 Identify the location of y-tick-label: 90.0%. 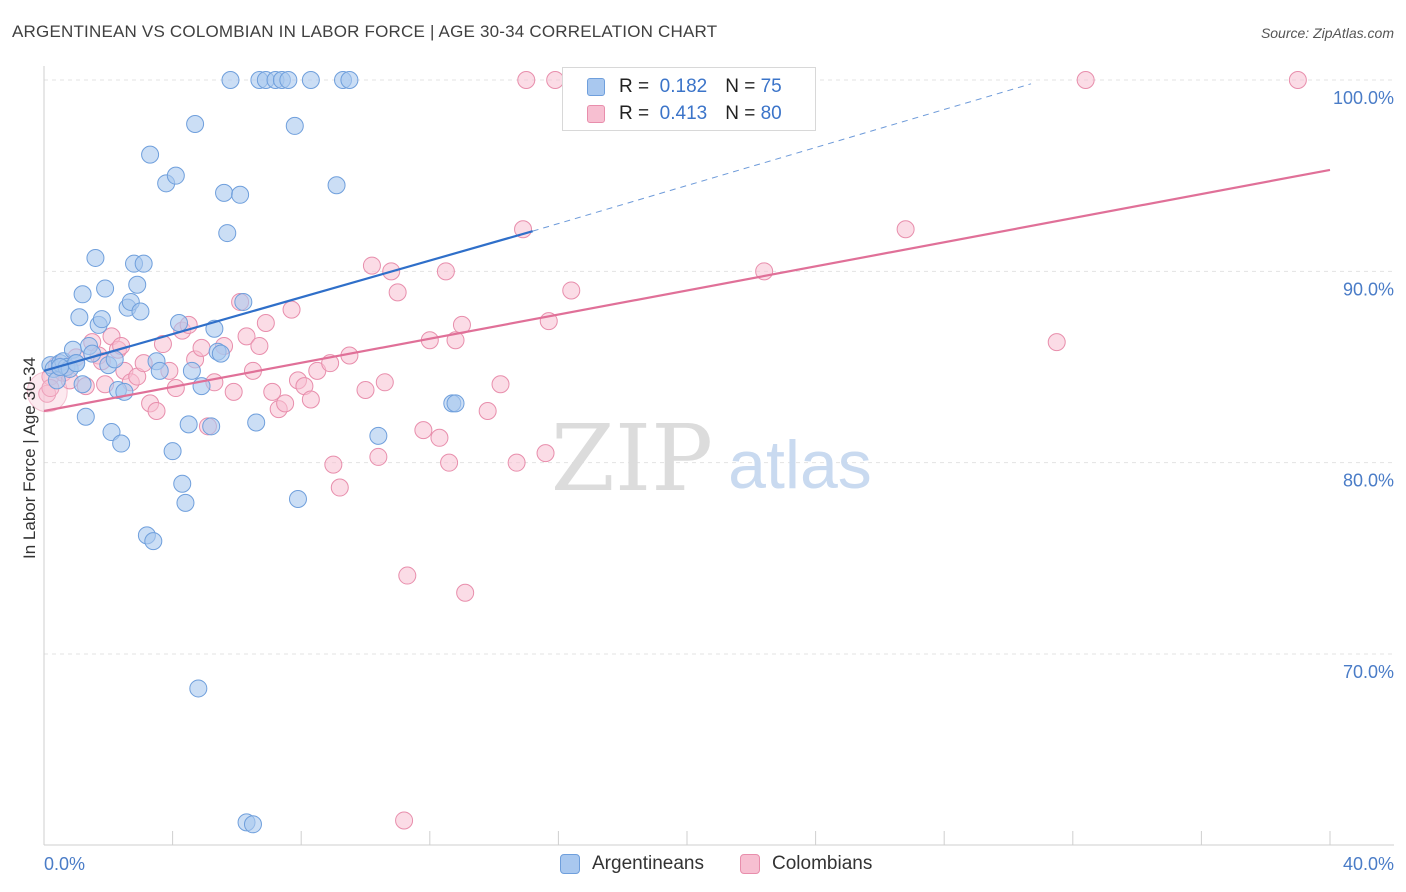
(1368, 289).